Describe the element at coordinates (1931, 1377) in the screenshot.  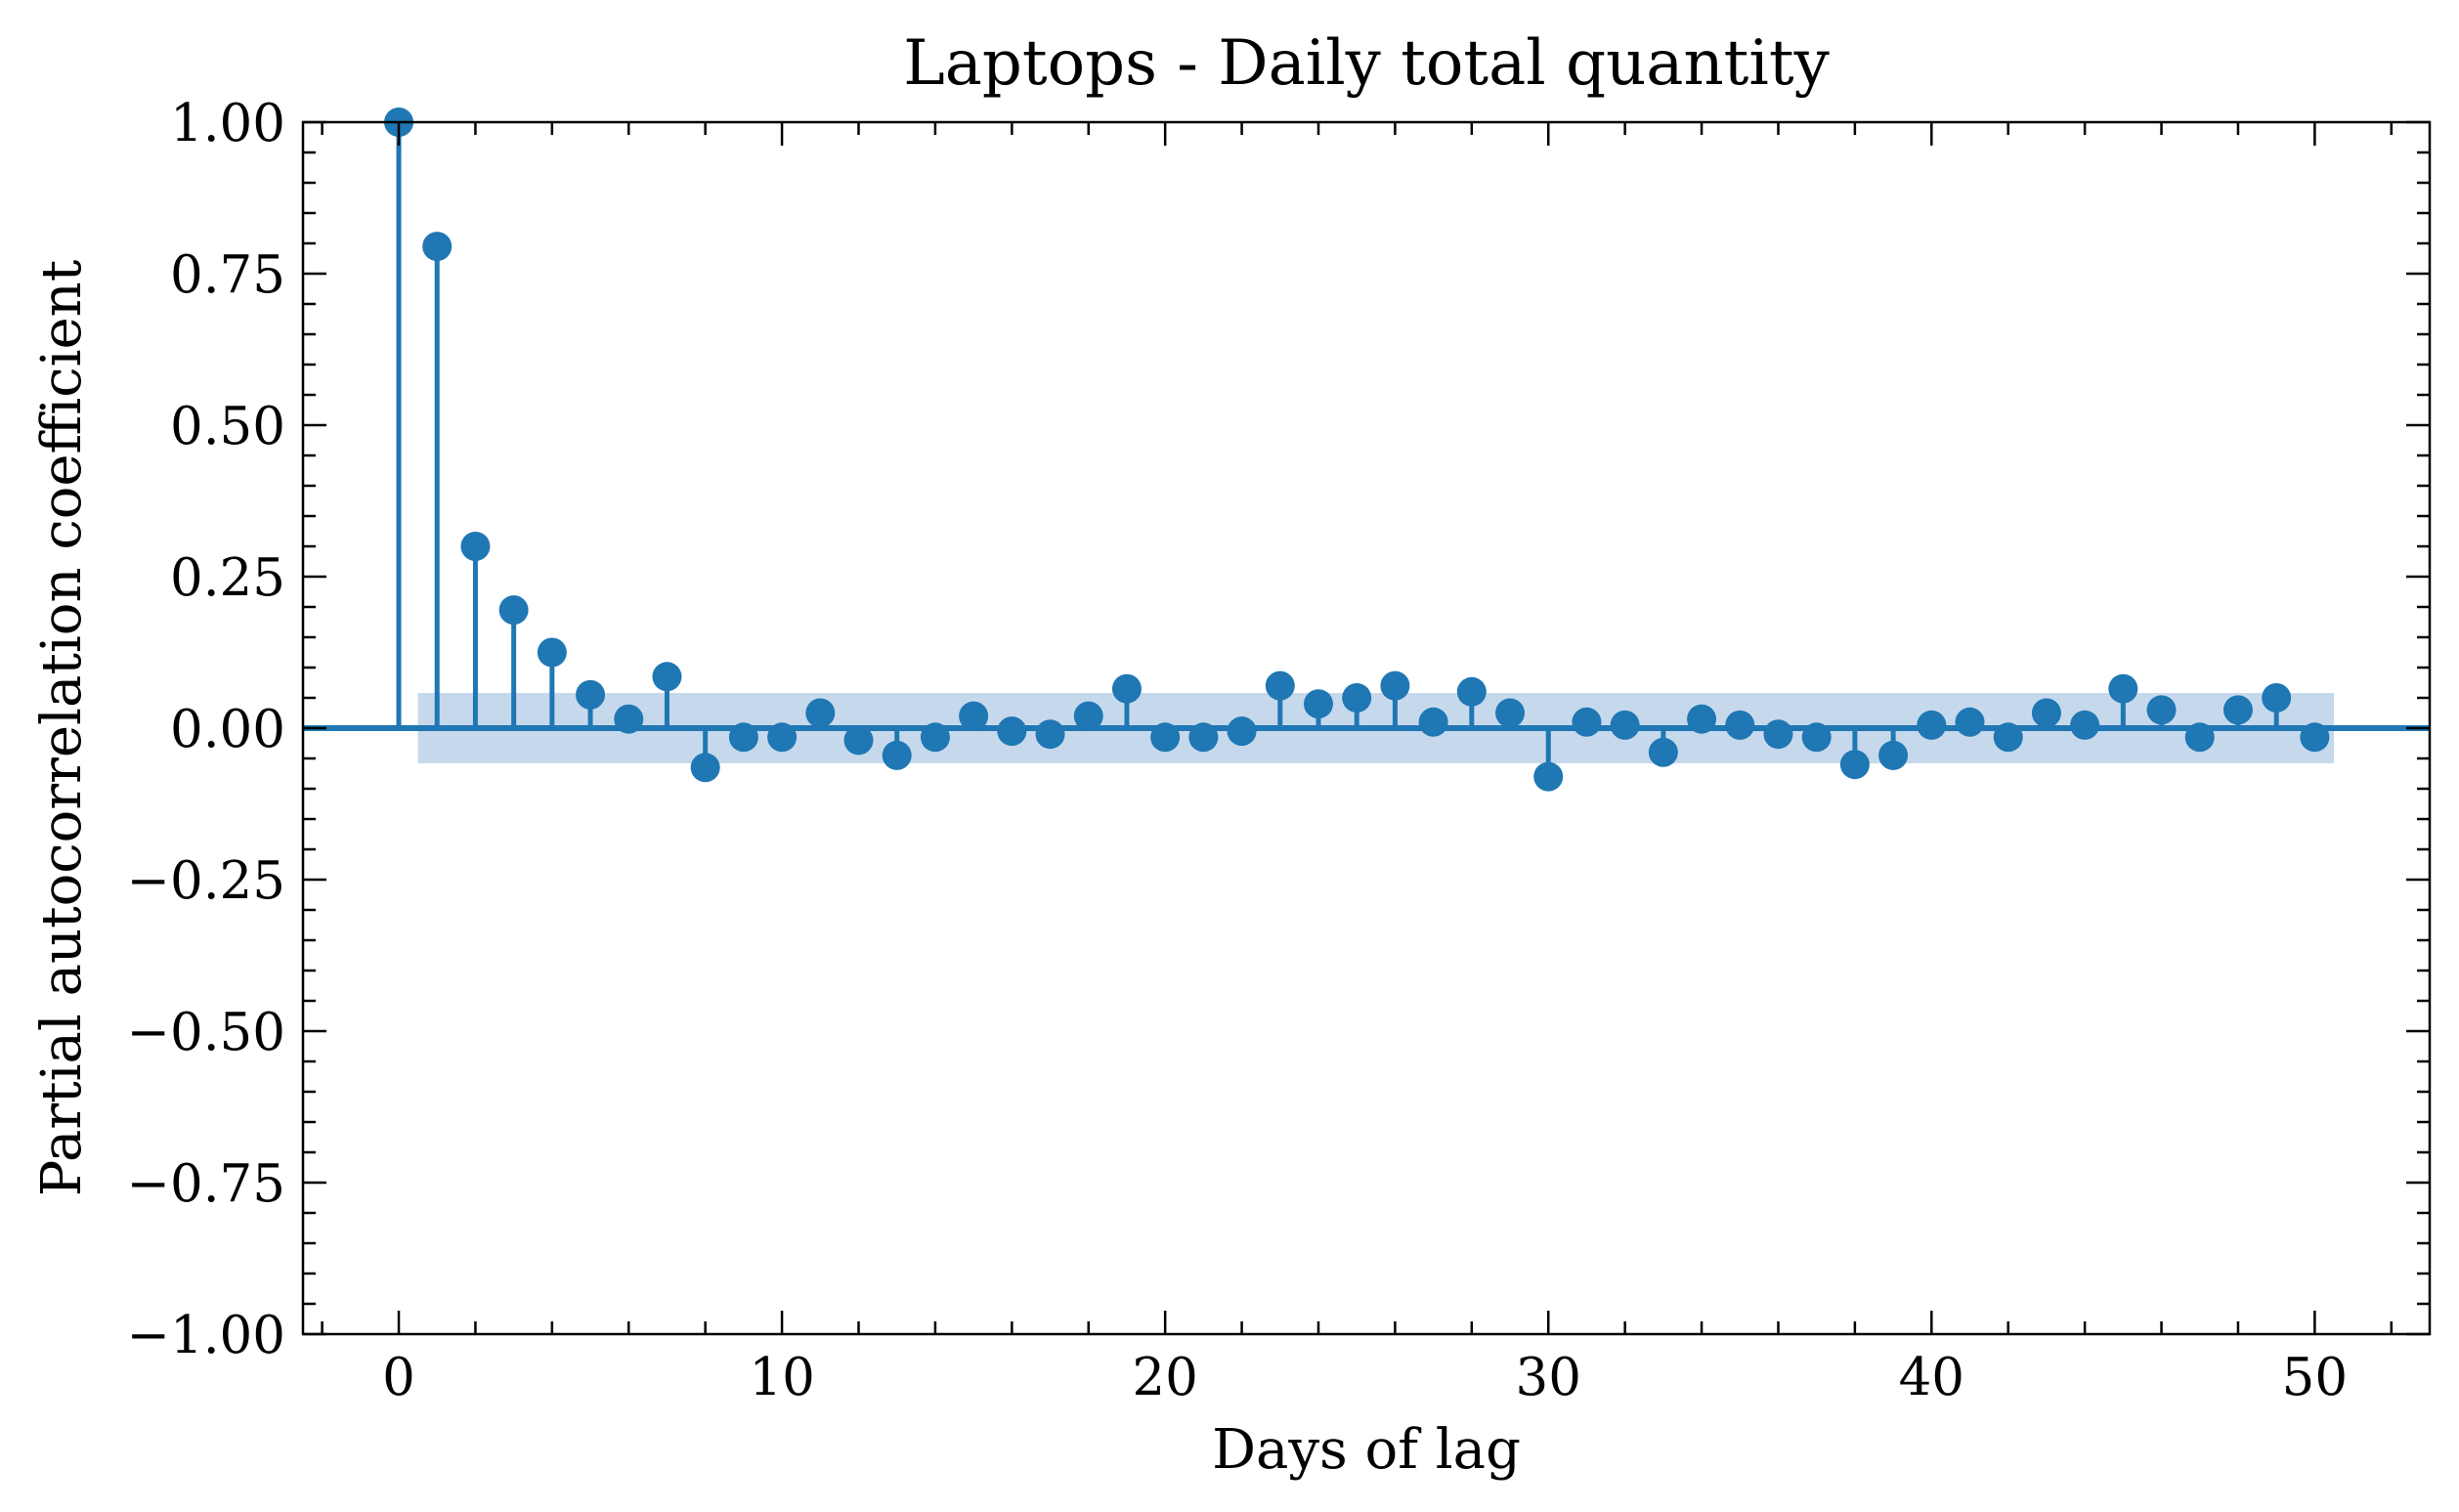
I see `x-tick-label: 40` at that location.